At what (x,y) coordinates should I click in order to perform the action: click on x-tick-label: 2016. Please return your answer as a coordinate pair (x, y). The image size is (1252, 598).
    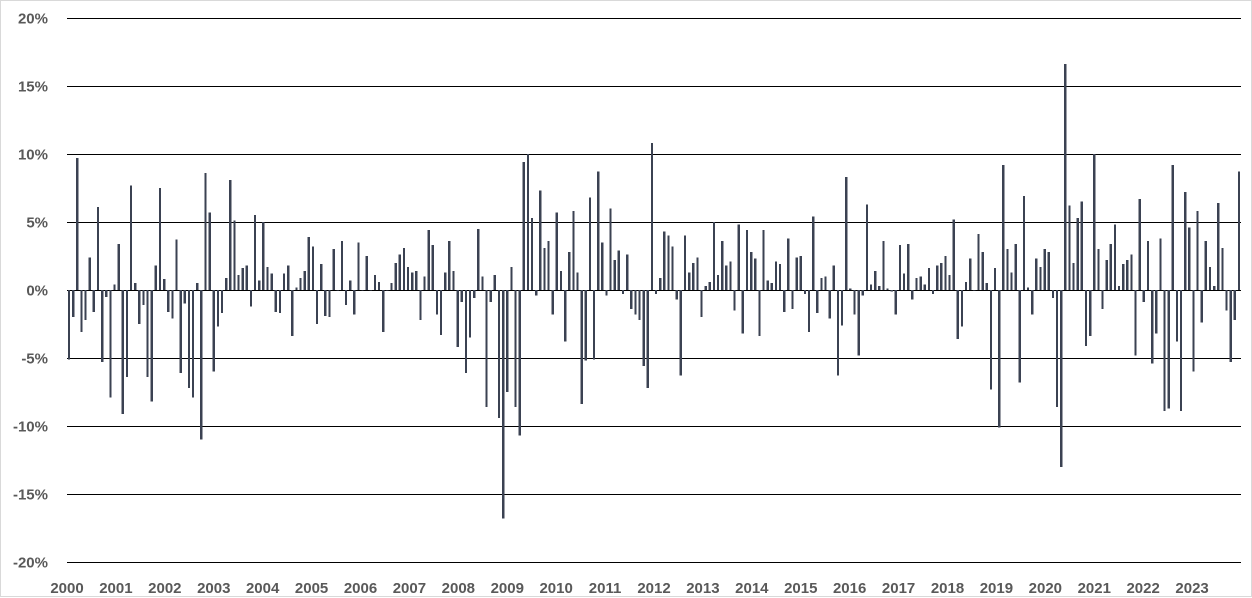
    Looking at the image, I should click on (849, 588).